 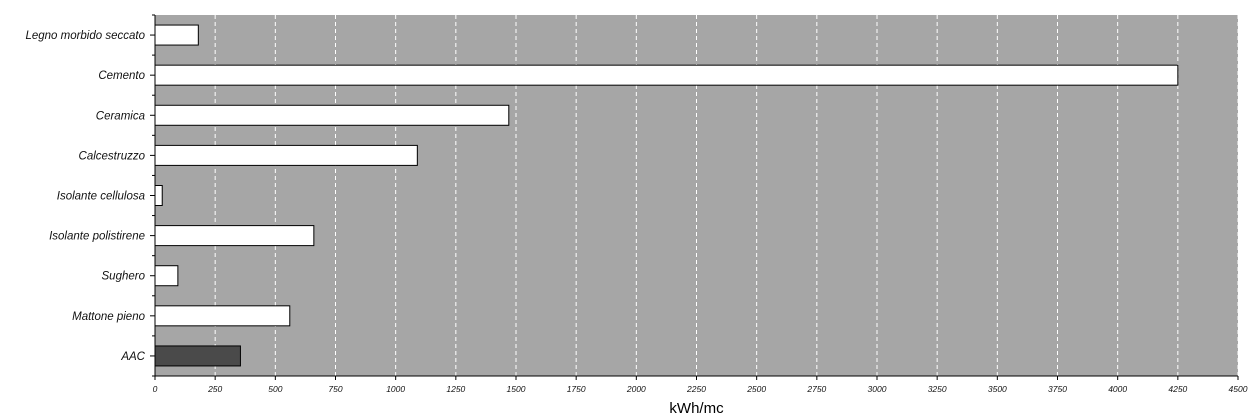 I want to click on bar-calcestruzzo, so click(x=286, y=155).